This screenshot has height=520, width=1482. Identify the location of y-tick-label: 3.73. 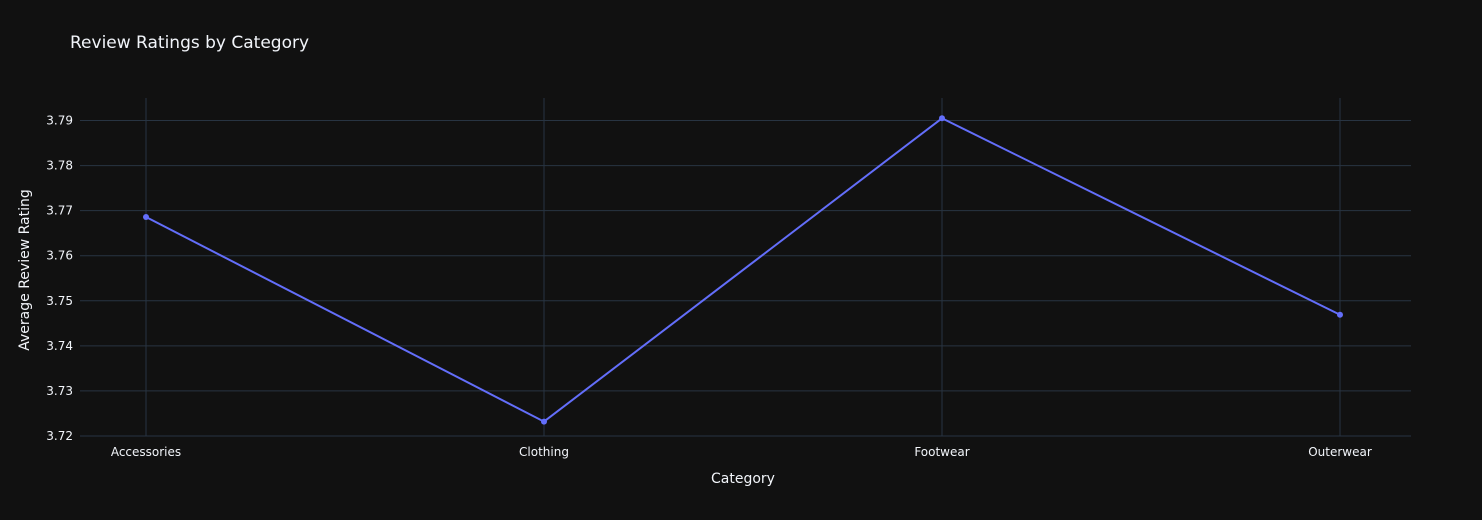
(59, 391).